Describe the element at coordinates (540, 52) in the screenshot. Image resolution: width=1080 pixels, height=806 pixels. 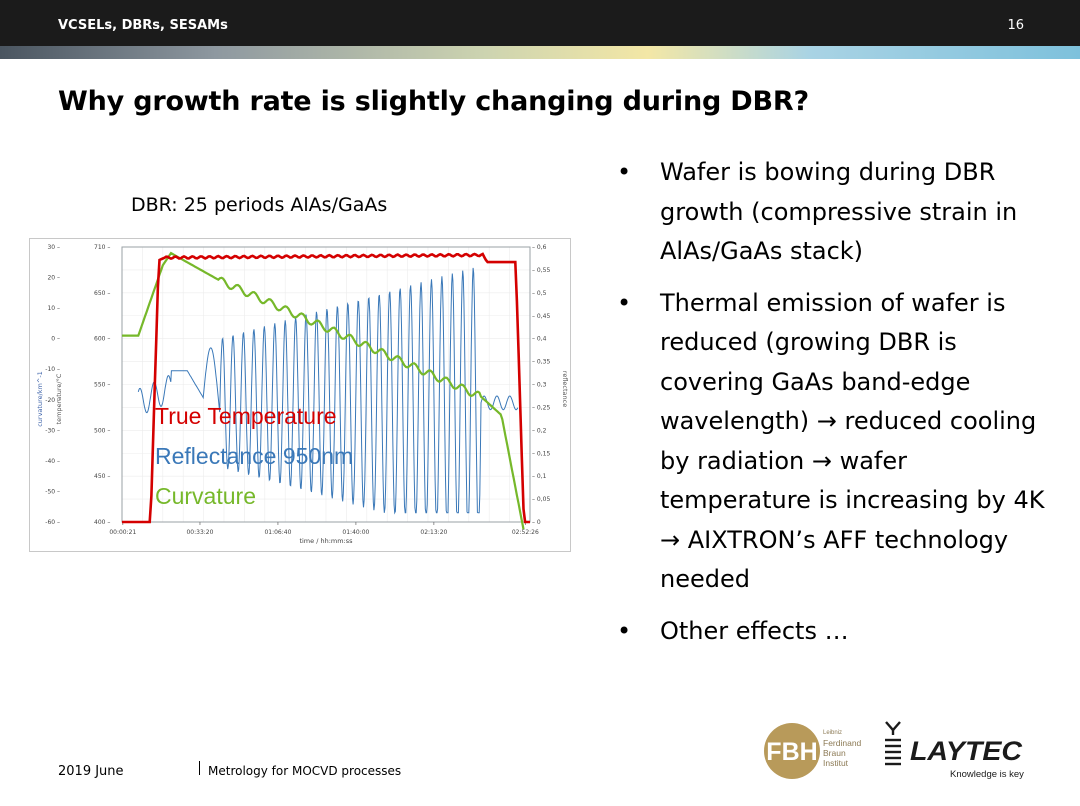
I see `header-gradient-stripe` at that location.